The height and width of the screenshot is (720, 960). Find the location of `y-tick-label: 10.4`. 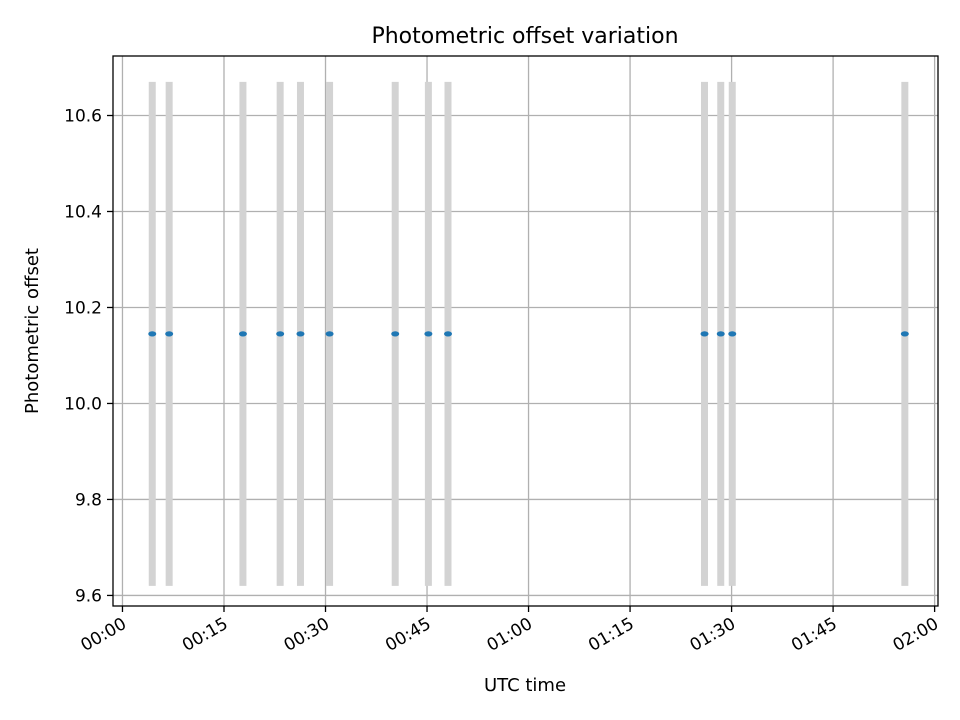

y-tick-label: 10.4 is located at coordinates (83, 212).